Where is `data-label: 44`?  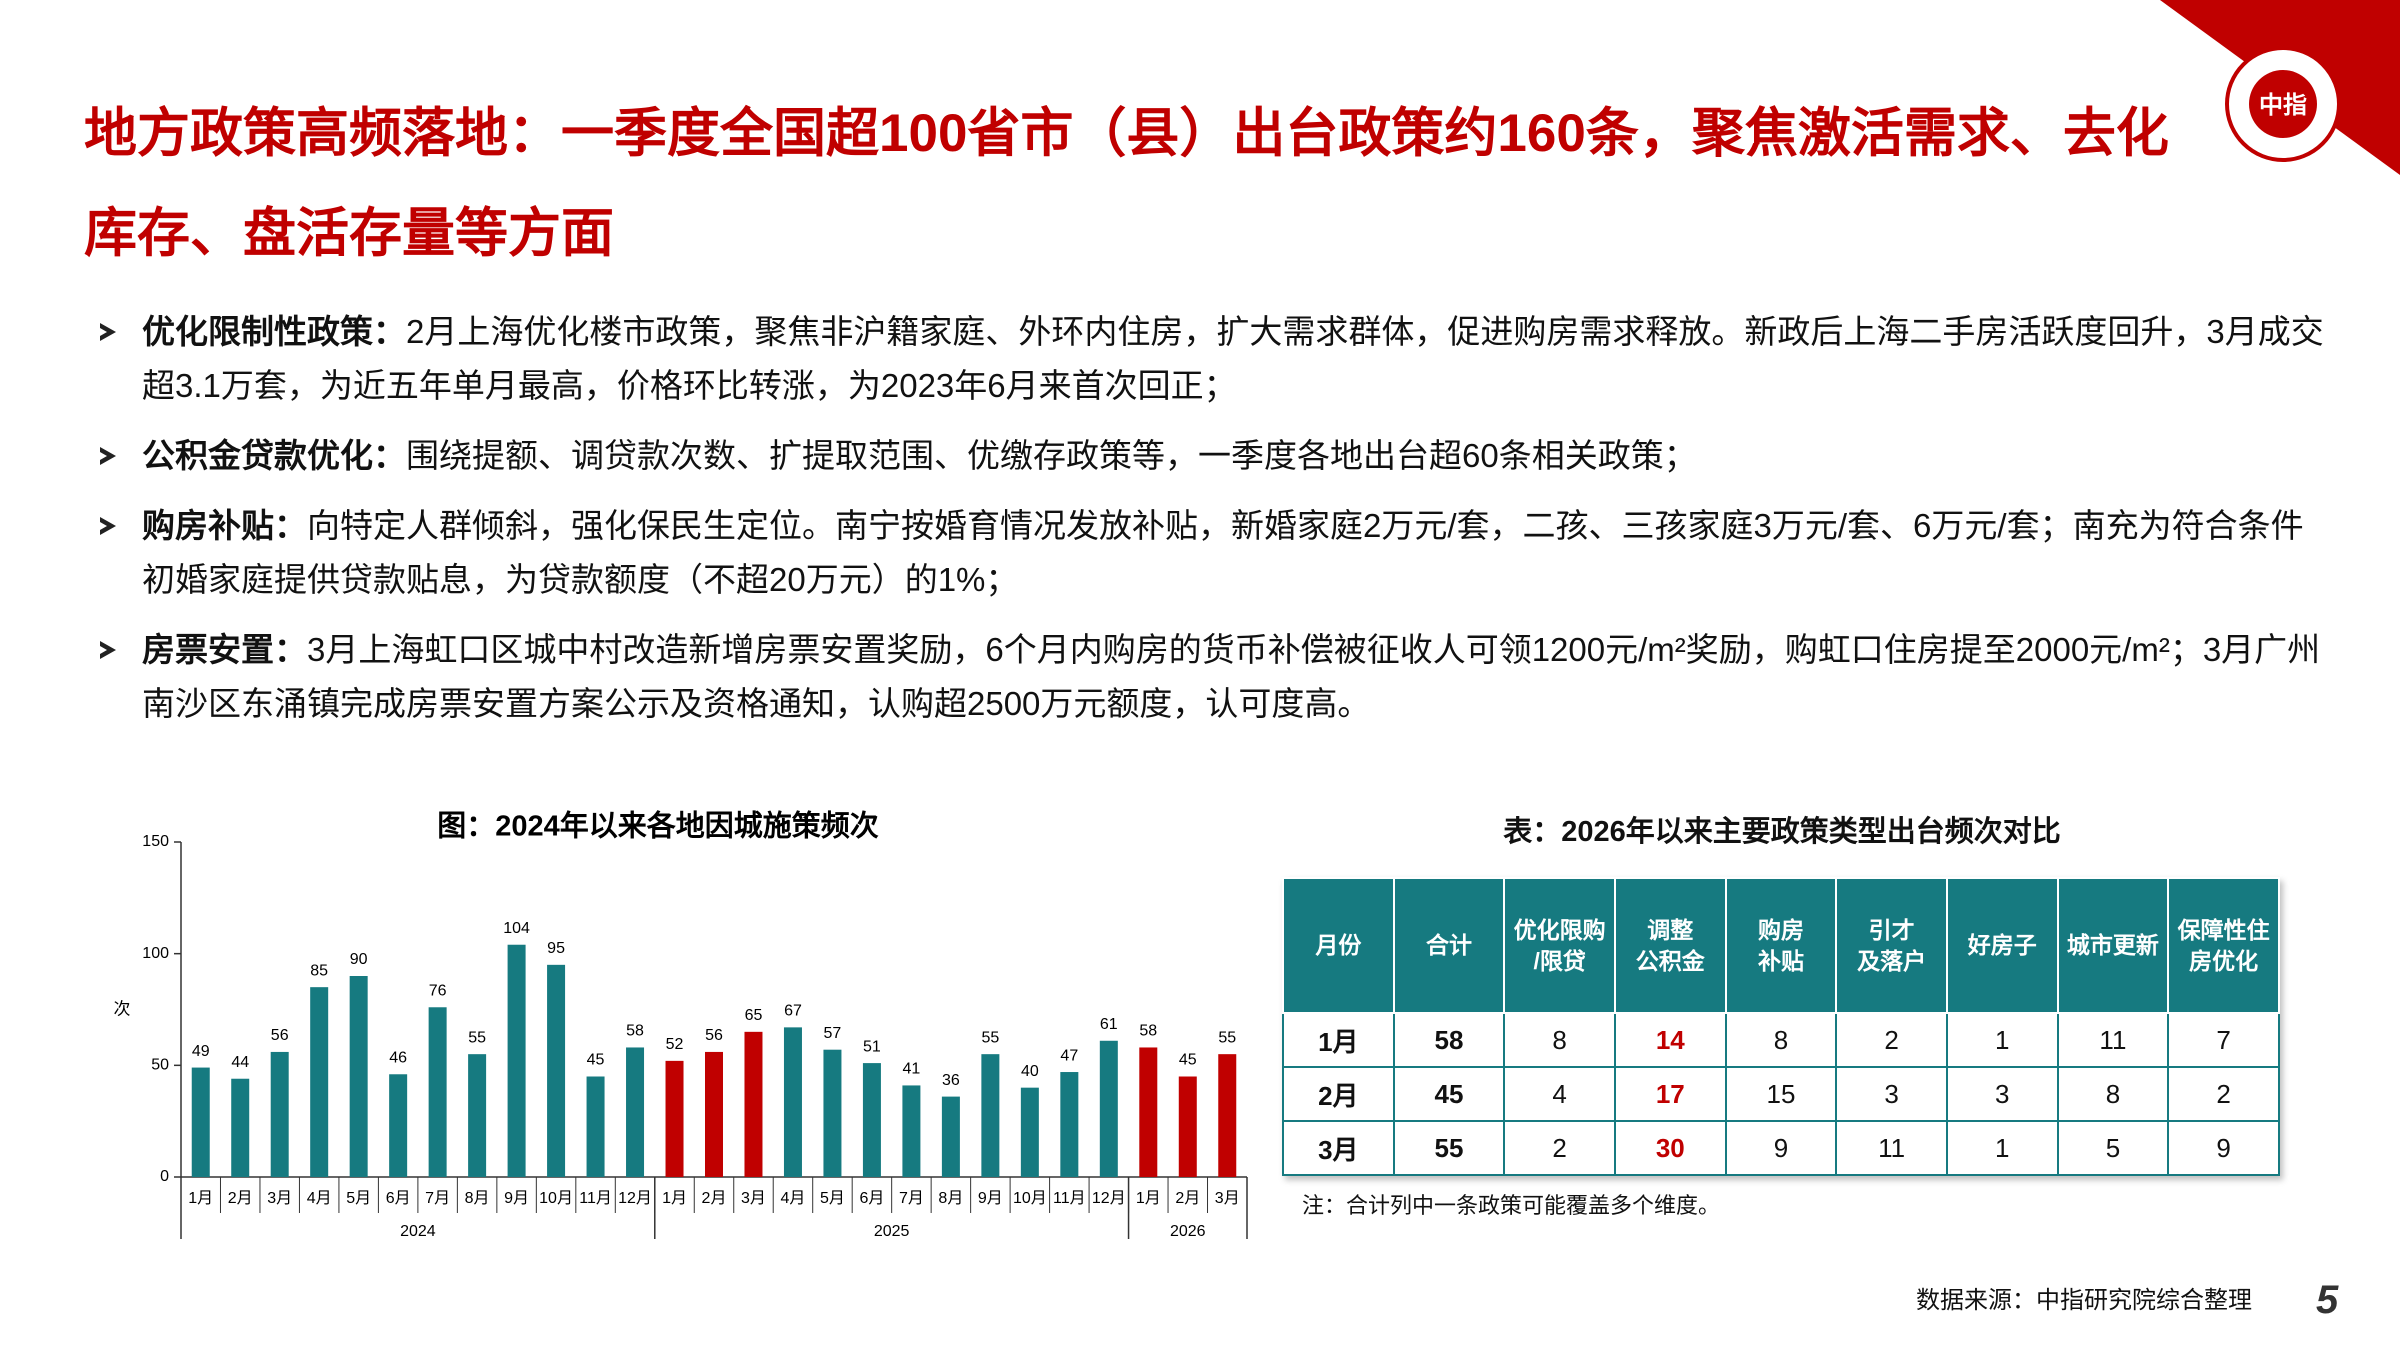 data-label: 44 is located at coordinates (240, 1062).